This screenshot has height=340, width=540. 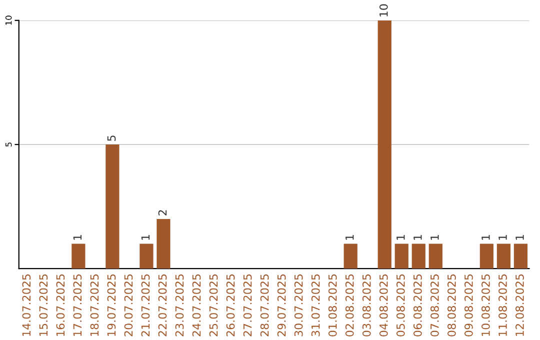 I want to click on x-tick-label: 03.08.2025, so click(x=366, y=305).